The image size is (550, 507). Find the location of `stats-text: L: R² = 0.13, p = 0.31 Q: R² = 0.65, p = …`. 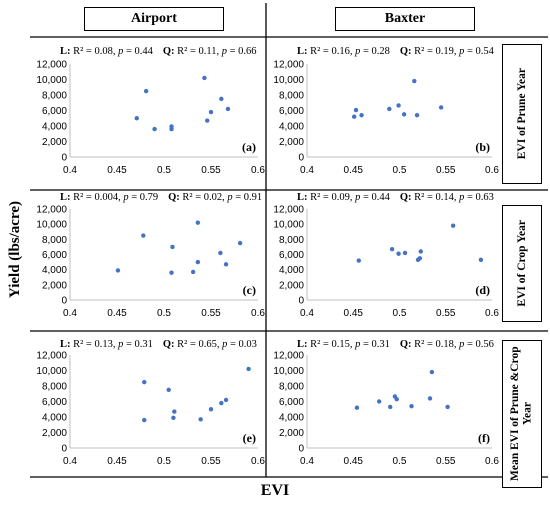

stats-text: L: R² = 0.13, p = 0.31 Q: R² = 0.65, p = … is located at coordinates (158, 344).